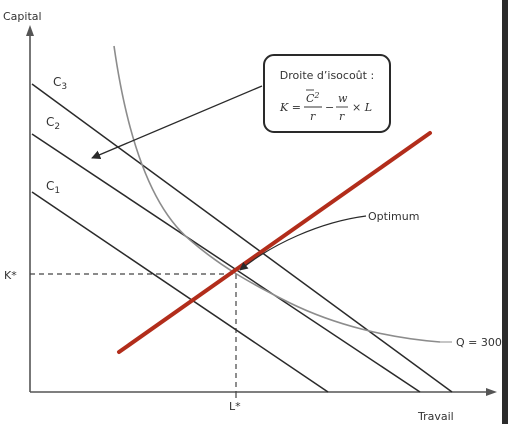 The width and height of the screenshot is (508, 429). Describe the element at coordinates (53, 187) in the screenshot. I see `isocost-label-c1: C1` at that location.